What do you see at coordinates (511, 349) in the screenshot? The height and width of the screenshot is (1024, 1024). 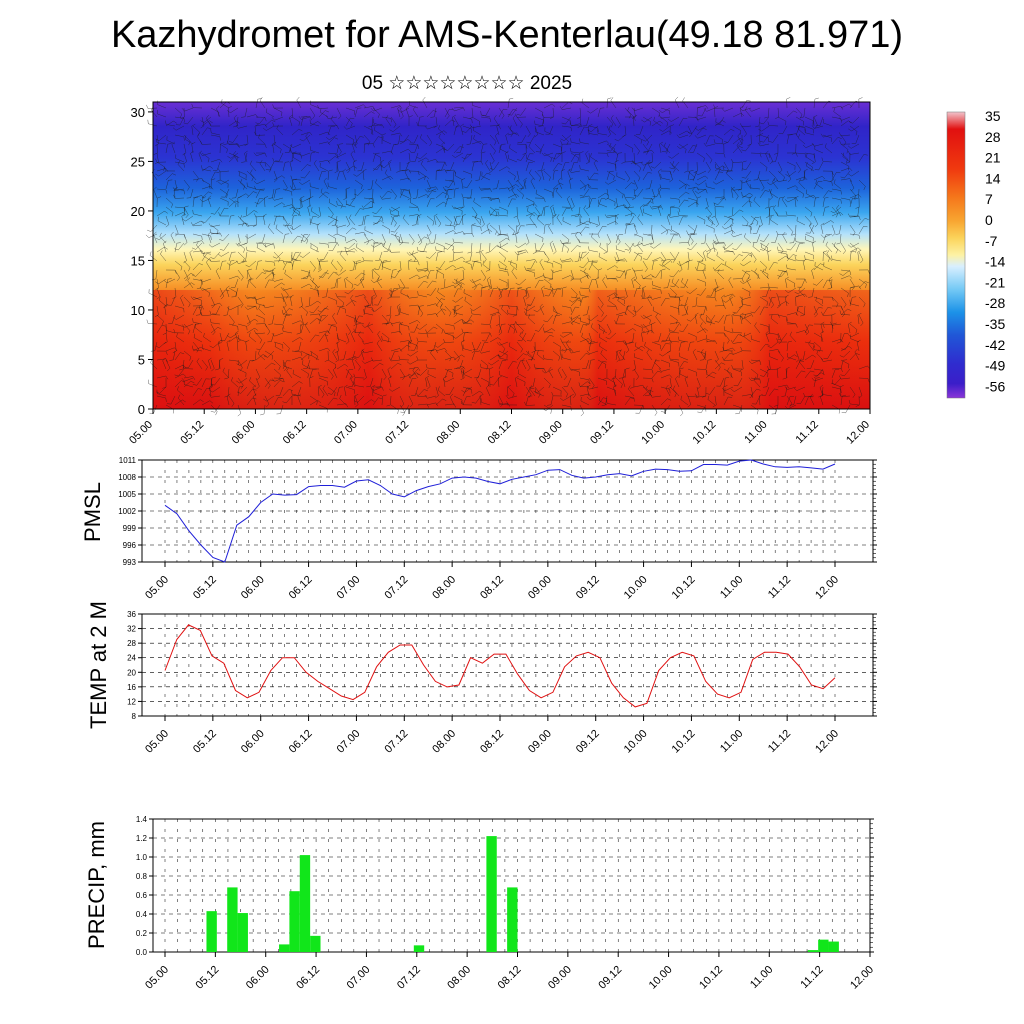 I see `heatmap-warm-modulation` at bounding box center [511, 349].